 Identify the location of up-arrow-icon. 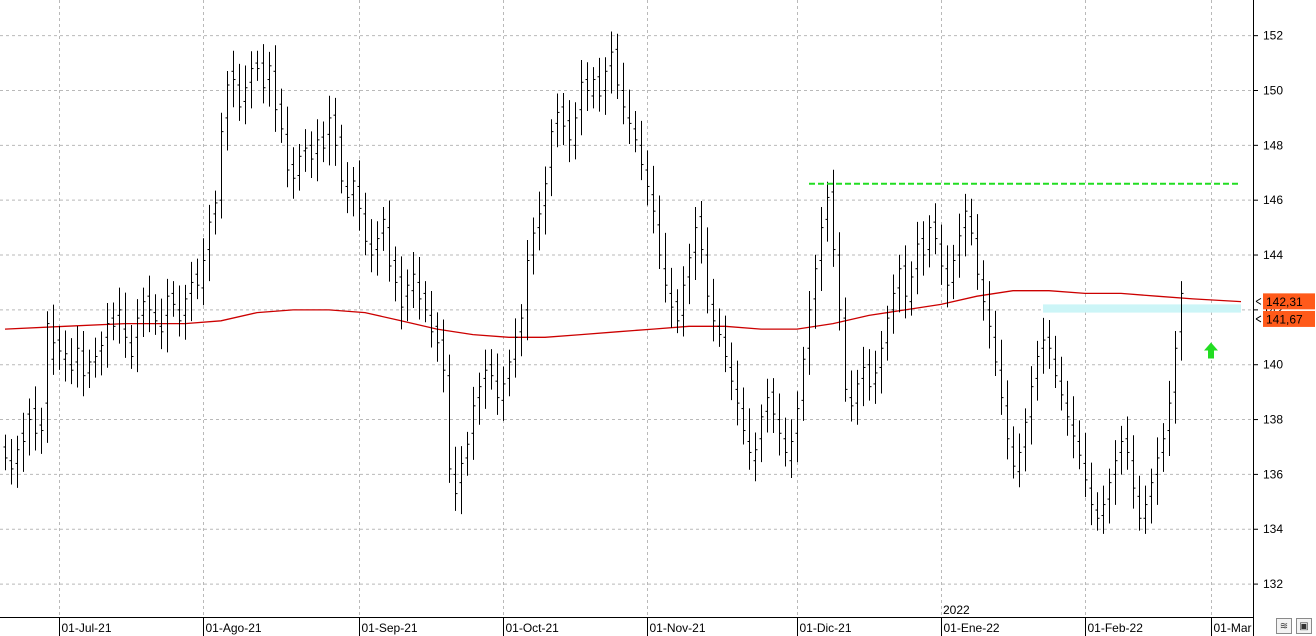
(1211, 350).